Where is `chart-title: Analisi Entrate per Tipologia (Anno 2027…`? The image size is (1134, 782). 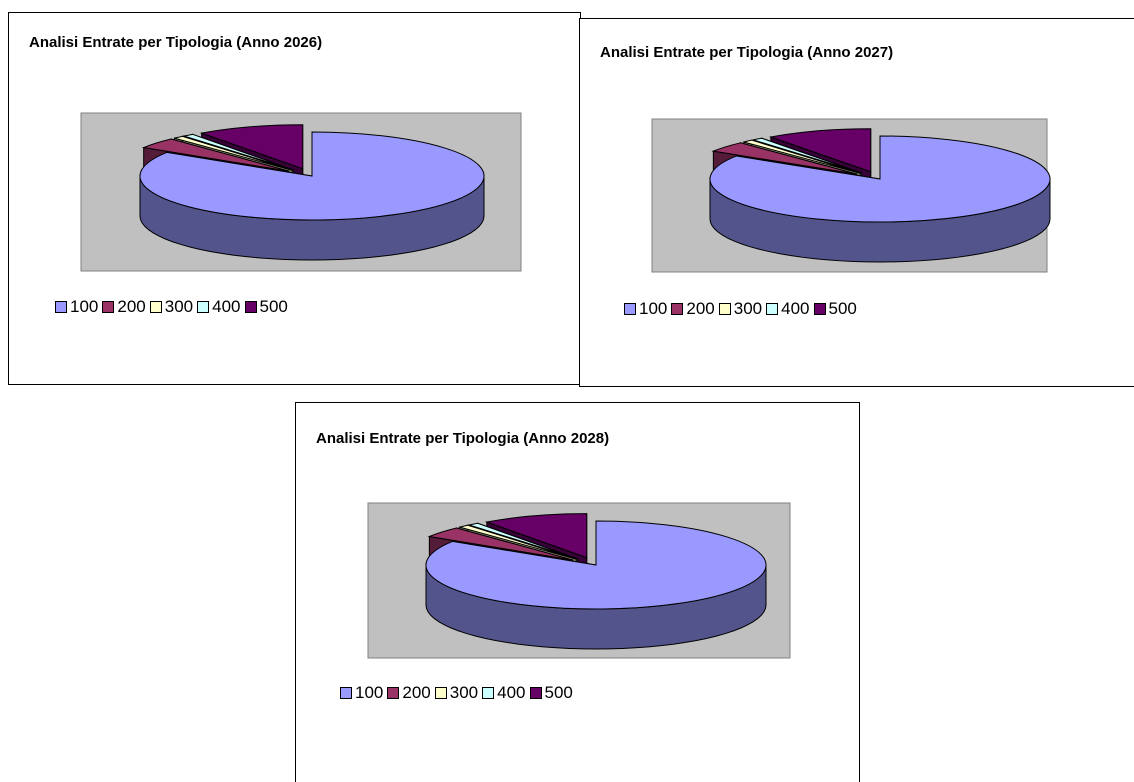
chart-title: Analisi Entrate per Tipologia (Anno 2027… is located at coordinates (747, 52).